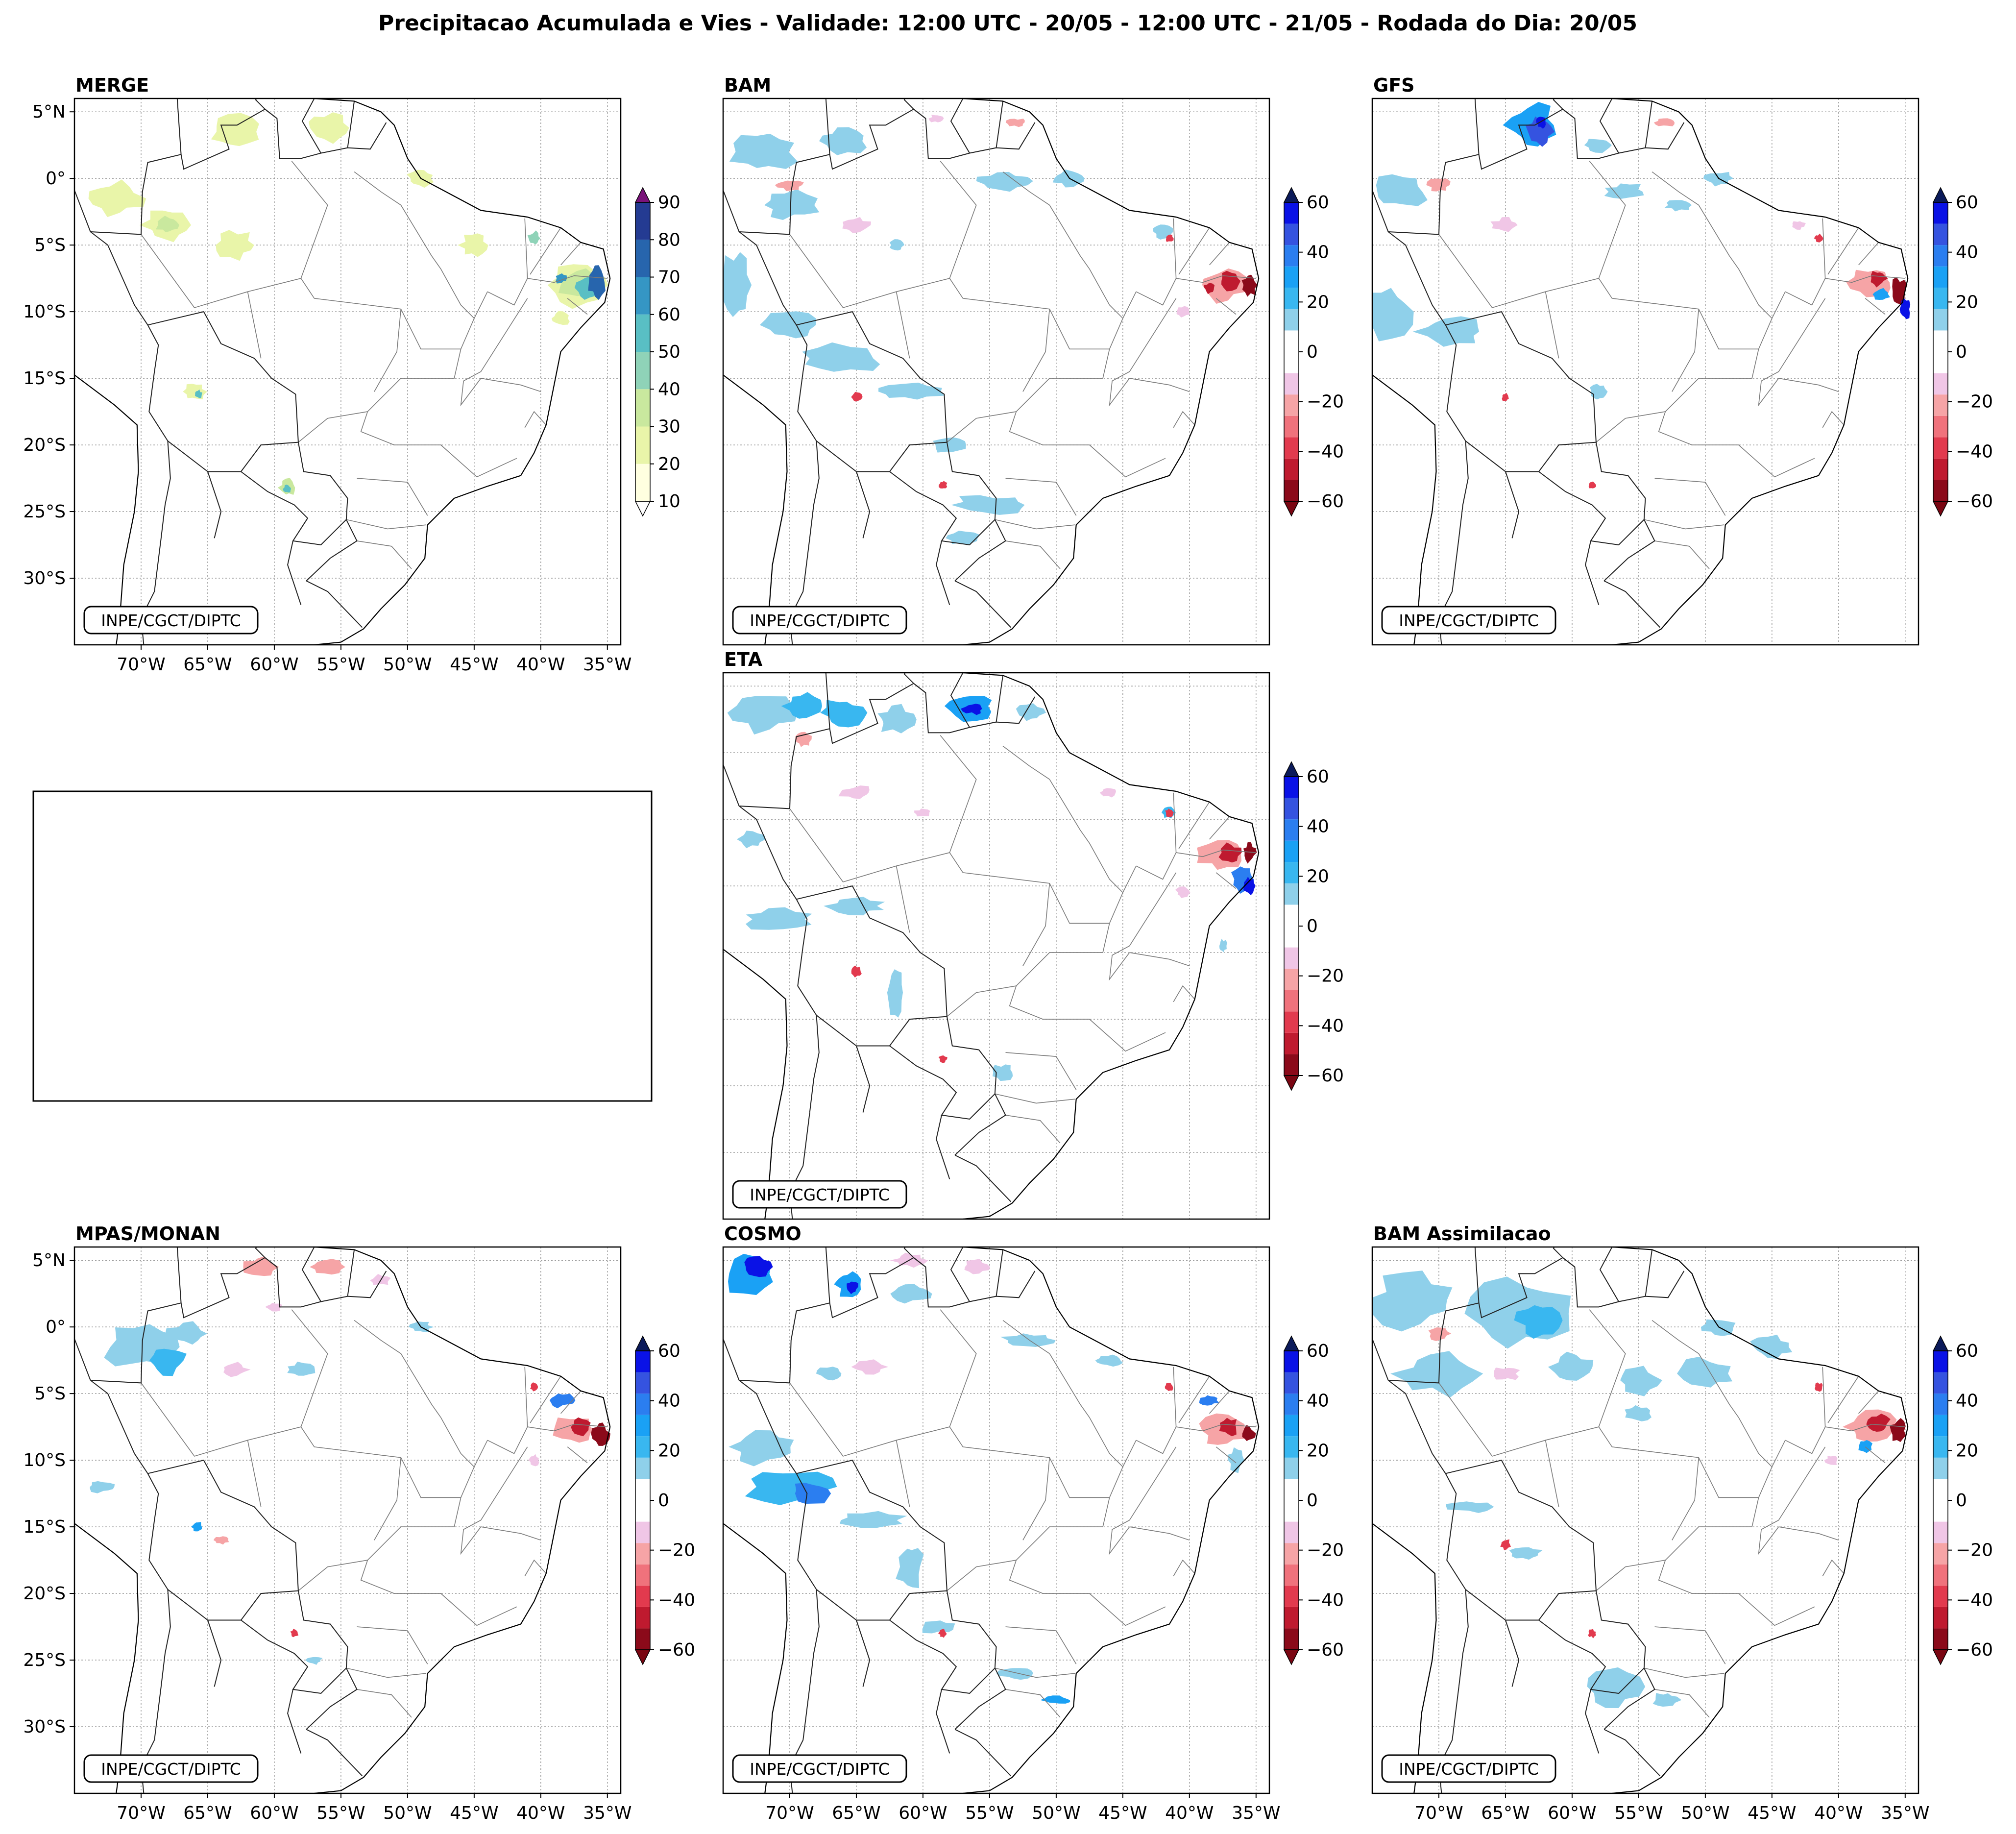 This screenshot has height=1834, width=2016. What do you see at coordinates (49, 112) in the screenshot?
I see `y-tick-label: 5°N` at bounding box center [49, 112].